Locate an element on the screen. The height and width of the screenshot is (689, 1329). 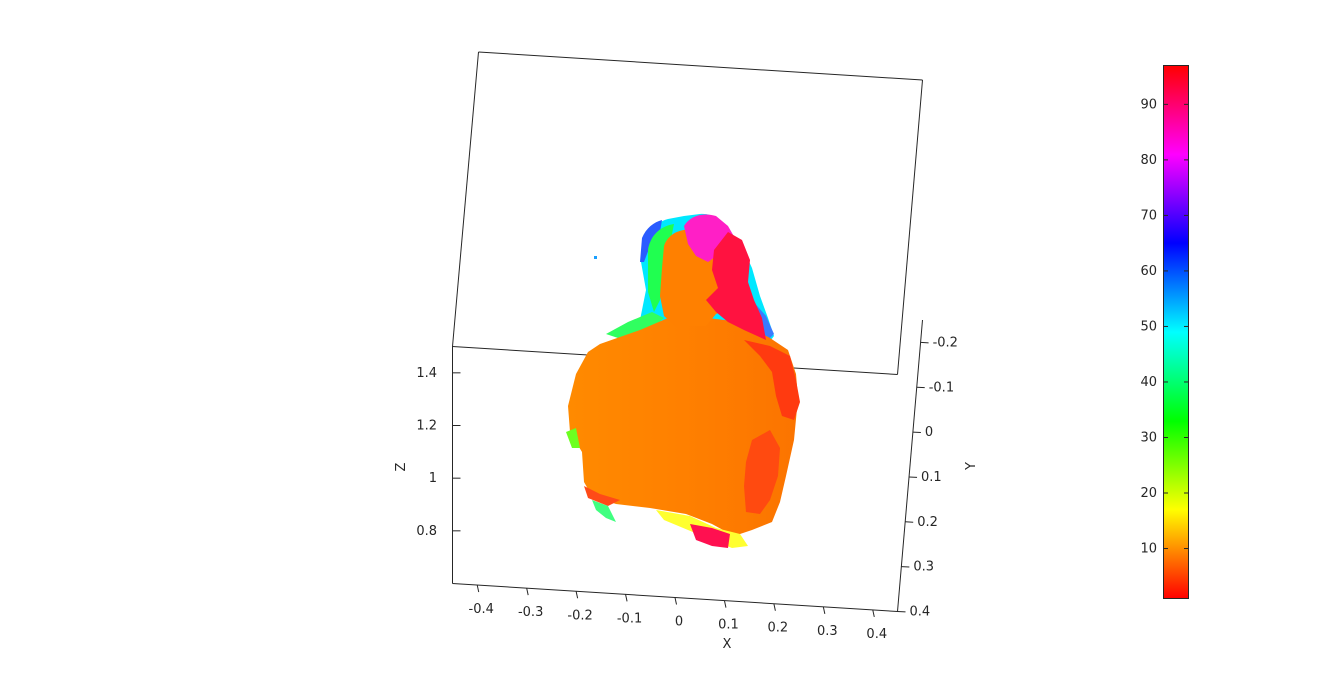
cloud-bottom-right-red is located at coordinates (710, 536).